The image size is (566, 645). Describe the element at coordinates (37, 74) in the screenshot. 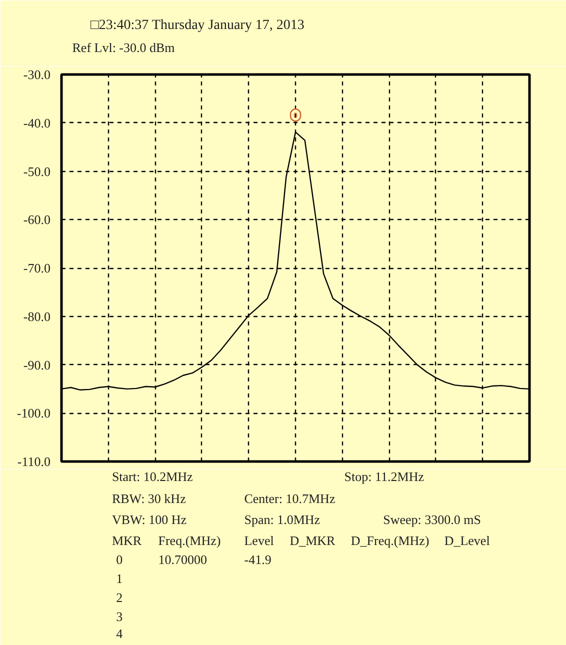

I see `y-tick-label: -30.0` at that location.